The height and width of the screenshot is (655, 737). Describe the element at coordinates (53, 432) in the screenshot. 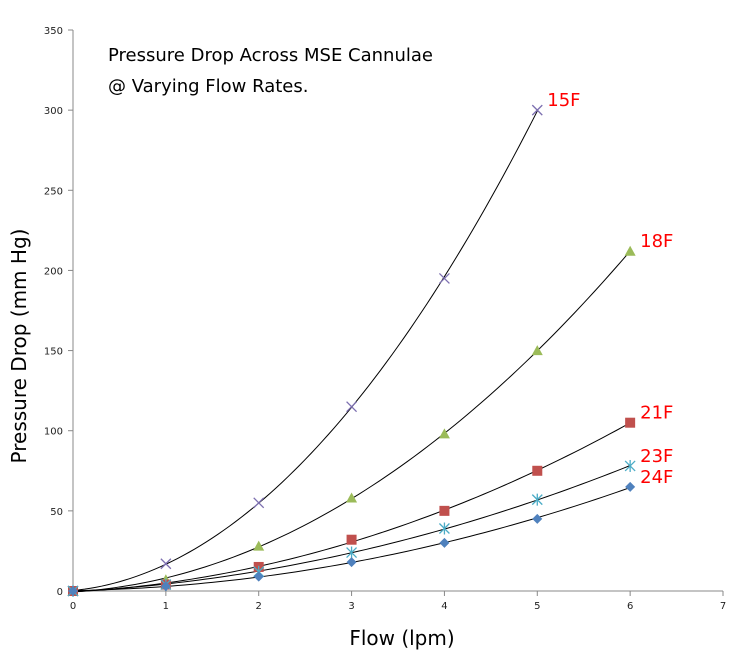

I see `y-tick-label: 100` at that location.